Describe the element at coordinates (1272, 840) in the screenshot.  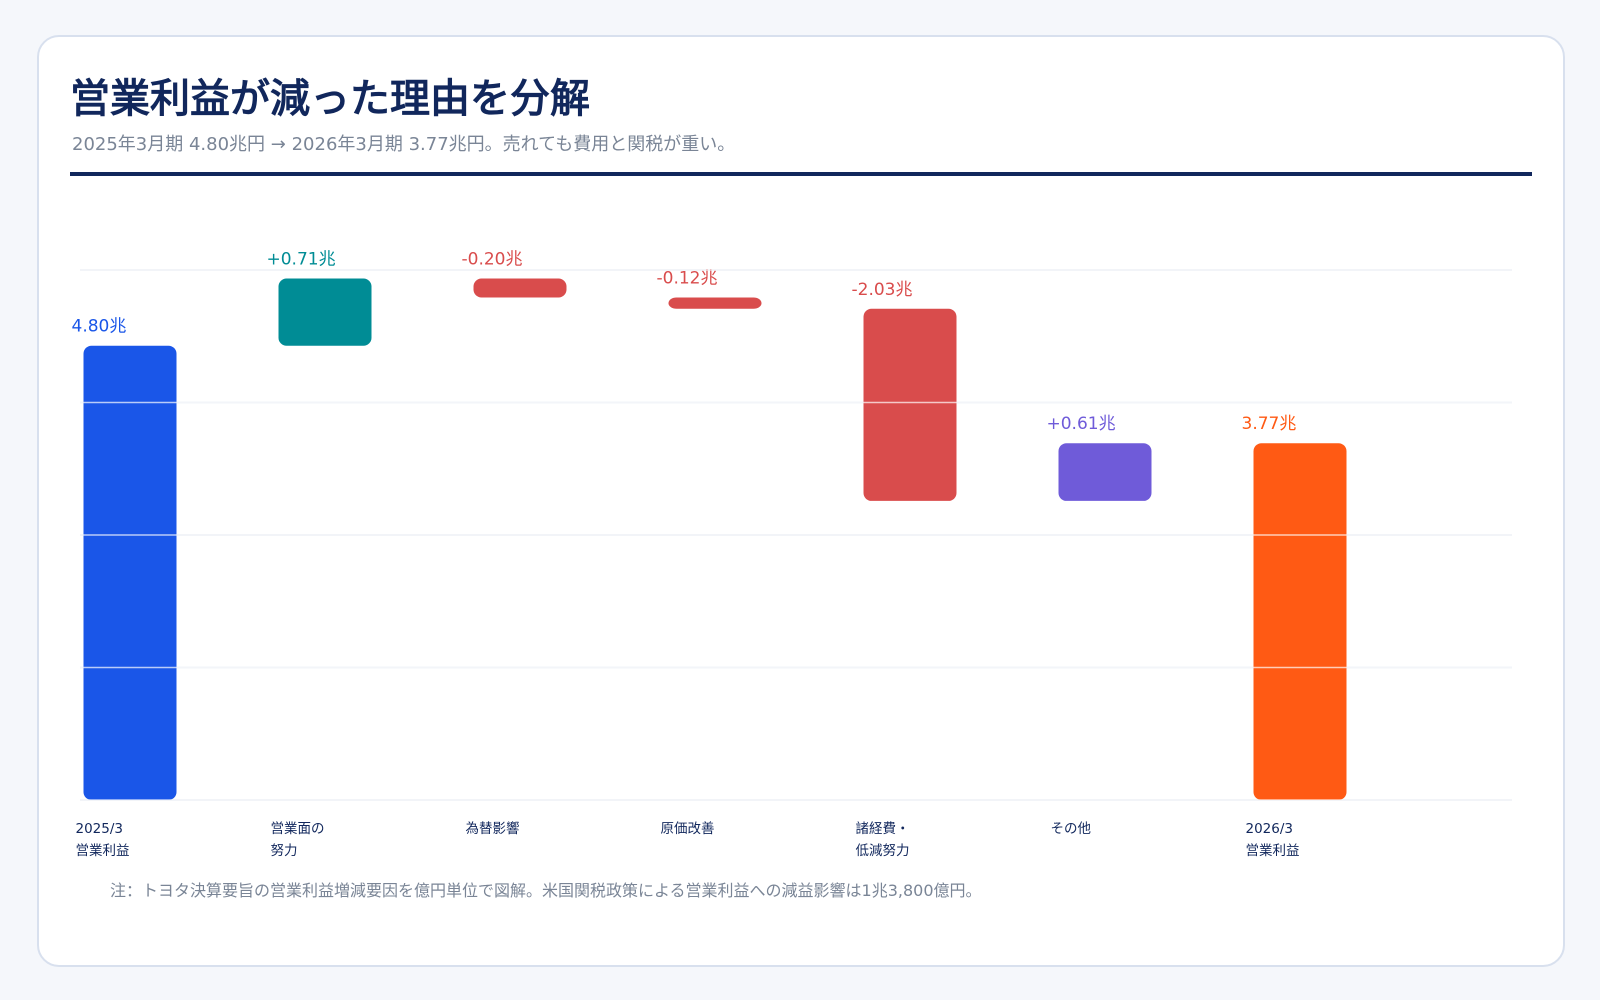
I see `x-tick-label: 2026/3 営業利益` at that location.